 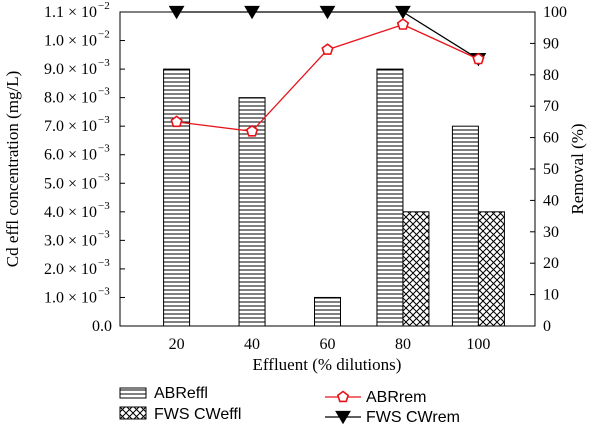 What do you see at coordinates (70, 183) in the screenshot?
I see `left-y-tick-label: 5.0 × 10` at bounding box center [70, 183].